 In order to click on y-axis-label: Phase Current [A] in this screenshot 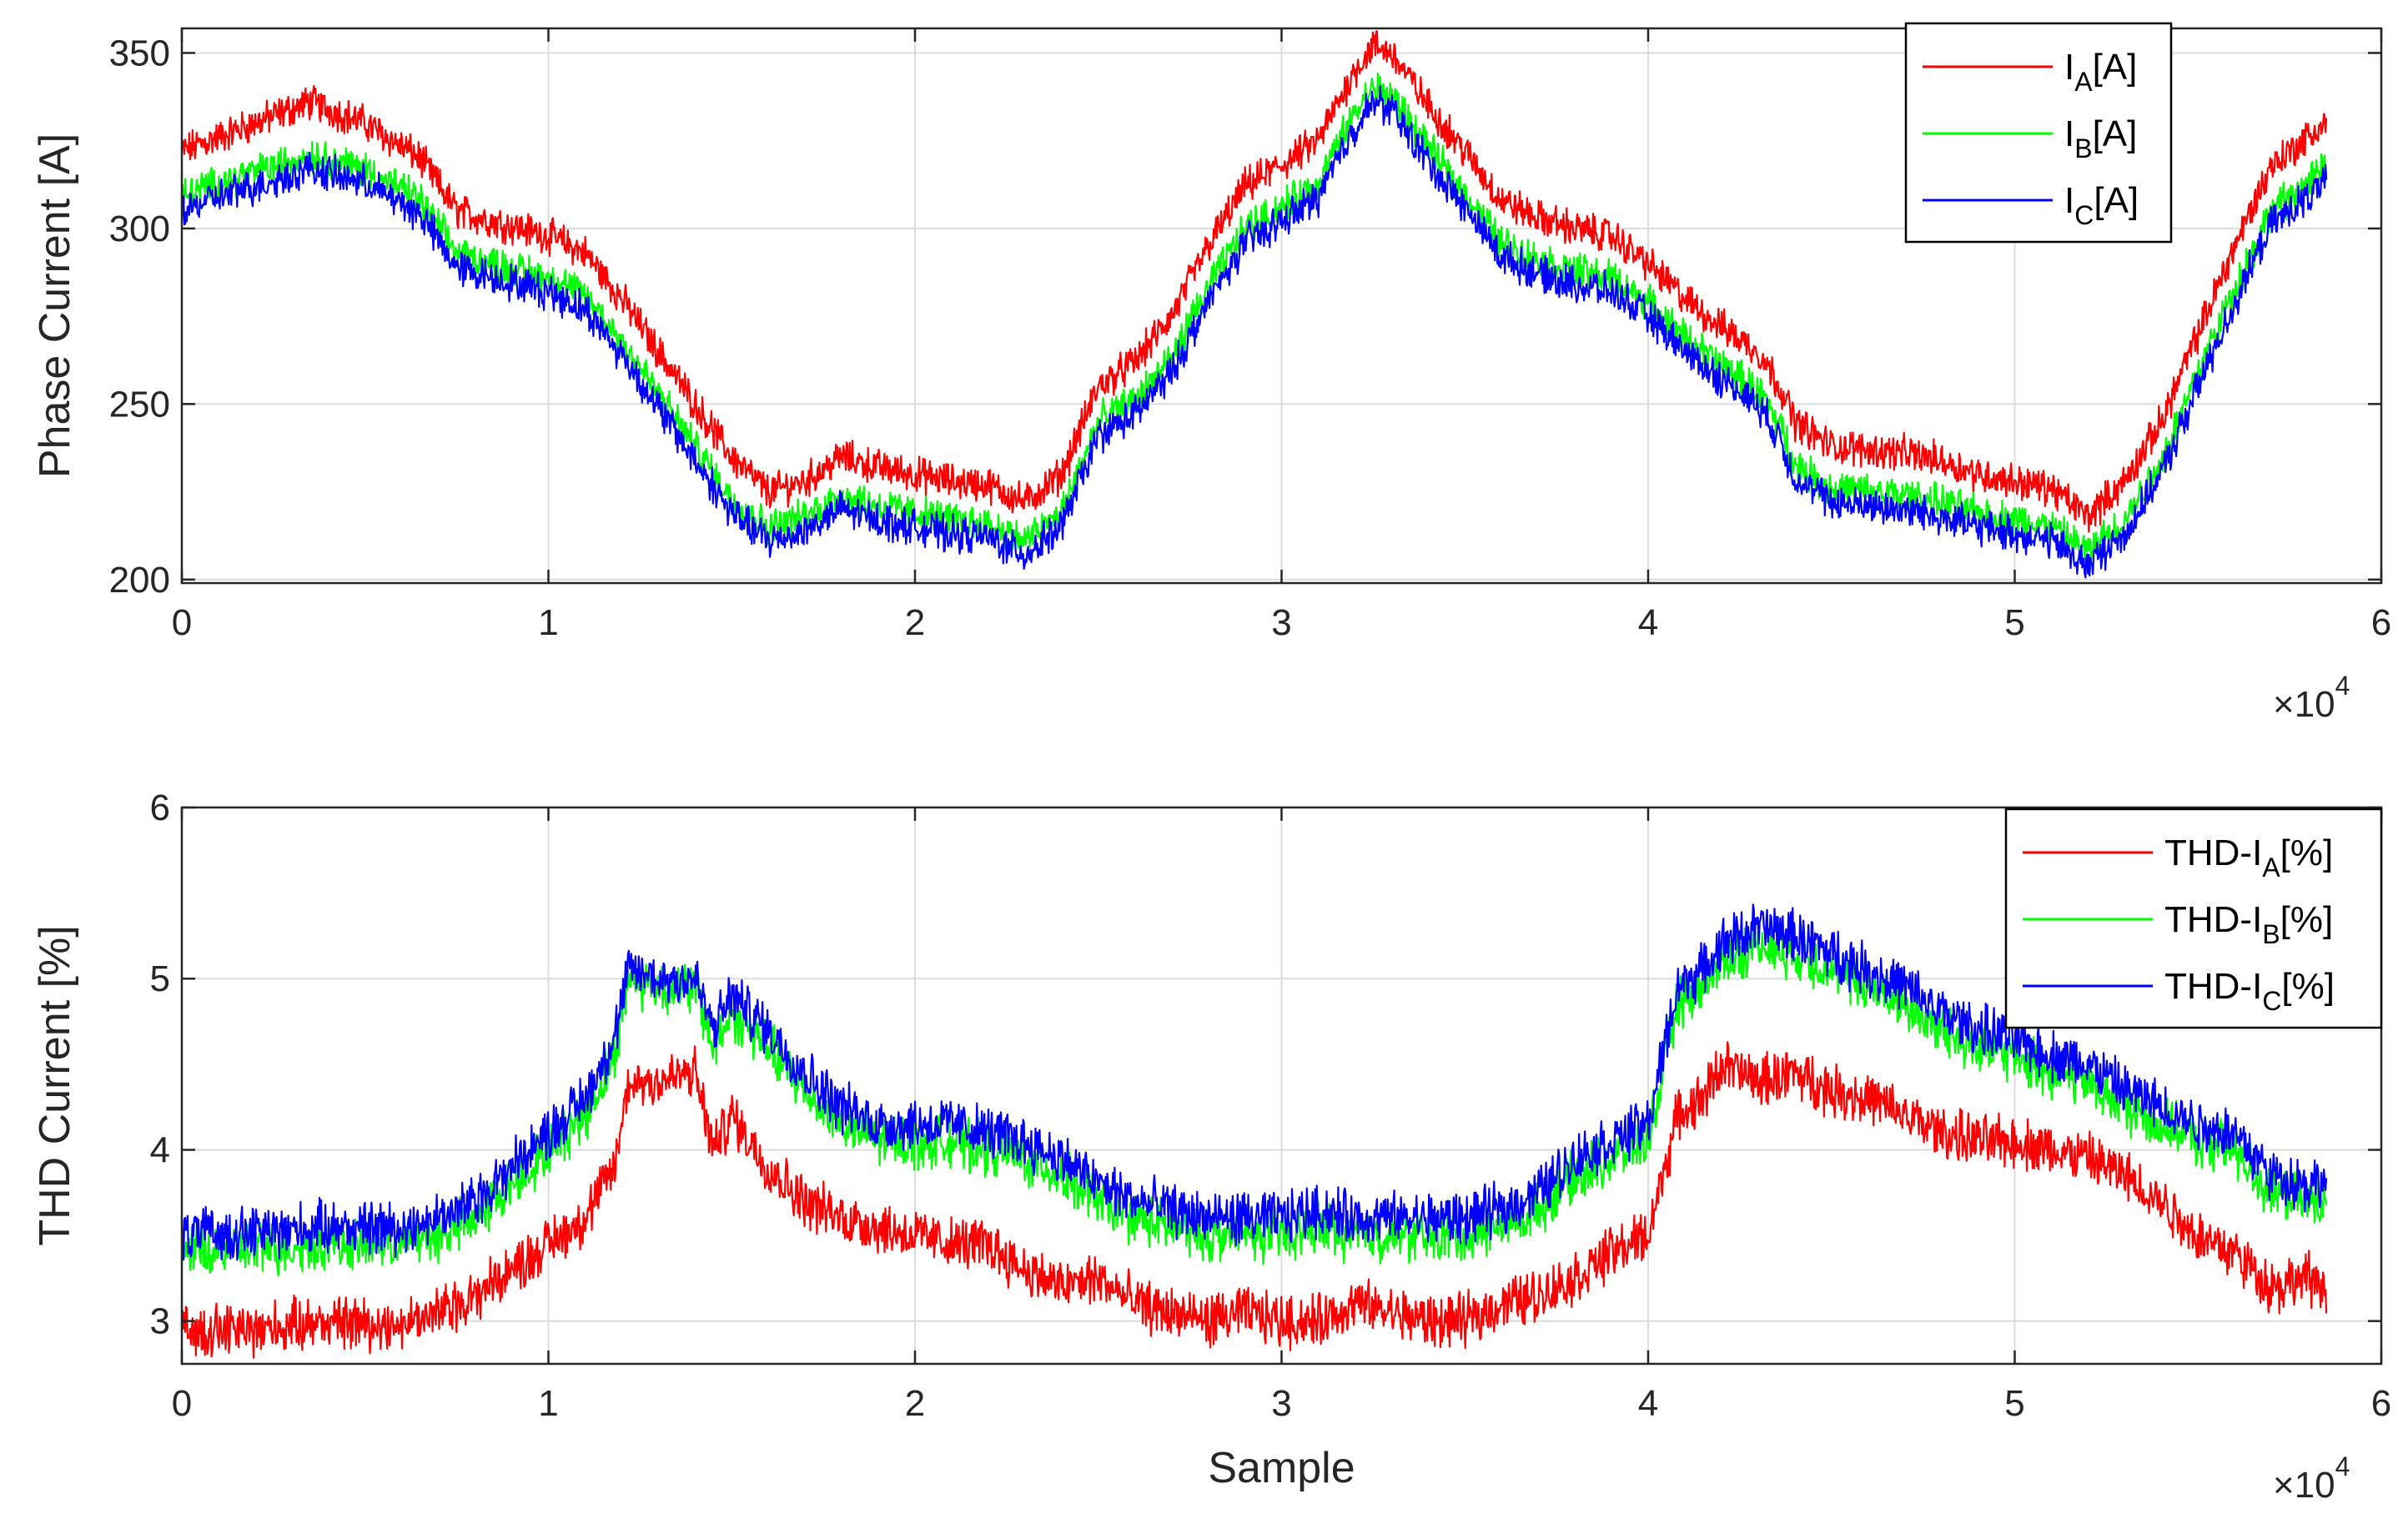, I will do `click(55, 305)`.